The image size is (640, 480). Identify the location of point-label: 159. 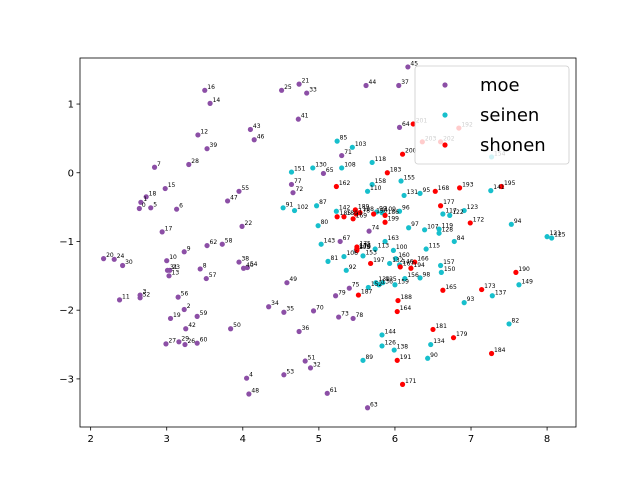
(403, 281).